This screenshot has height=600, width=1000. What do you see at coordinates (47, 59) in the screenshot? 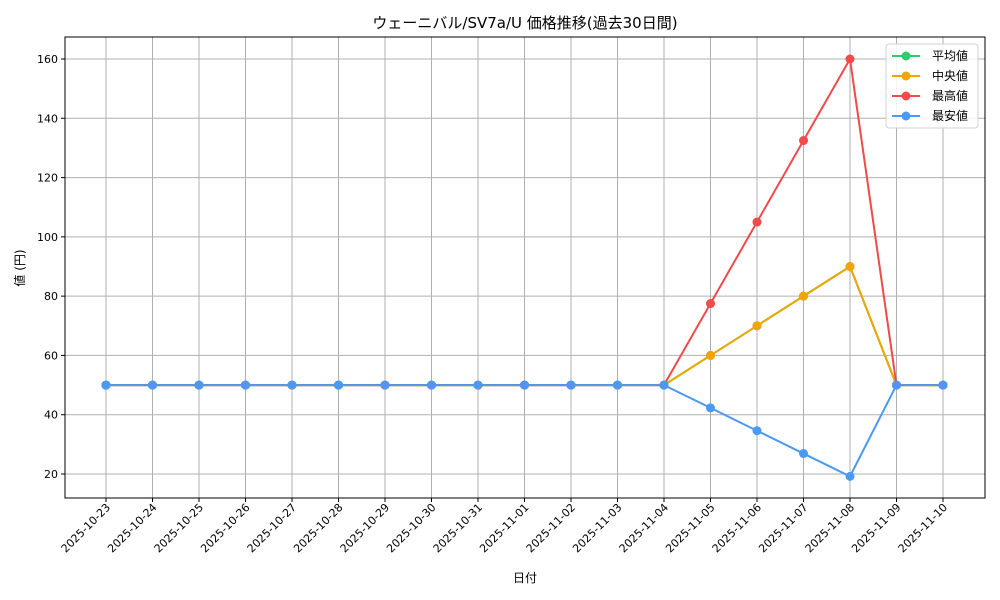
I see `y-tick-label: 160` at bounding box center [47, 59].